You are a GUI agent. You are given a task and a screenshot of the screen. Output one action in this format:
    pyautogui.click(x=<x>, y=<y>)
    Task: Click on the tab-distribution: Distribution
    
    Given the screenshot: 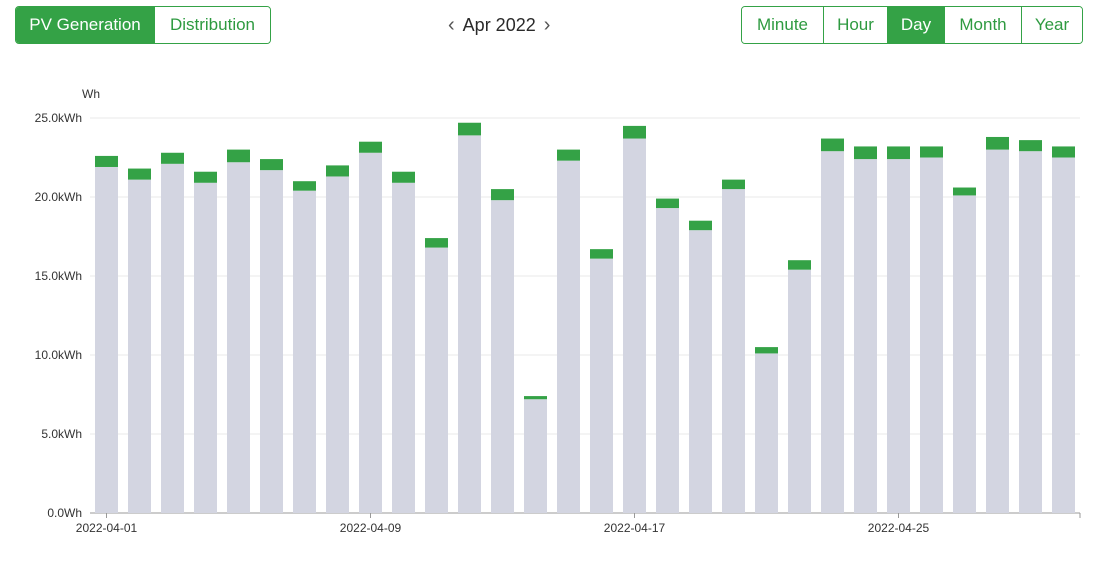 What is the action you would take?
    pyautogui.click(x=212, y=25)
    